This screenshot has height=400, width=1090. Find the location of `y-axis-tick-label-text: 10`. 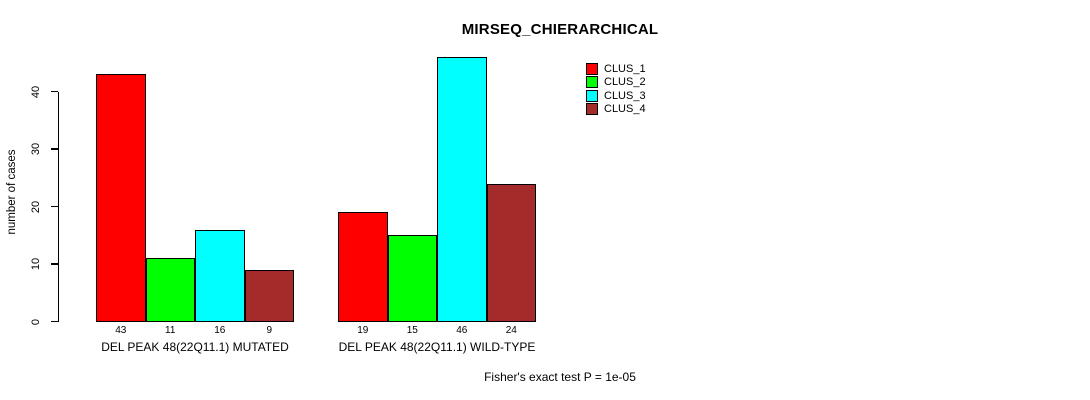

y-axis-tick-label-text: 10 is located at coordinates (36, 264).